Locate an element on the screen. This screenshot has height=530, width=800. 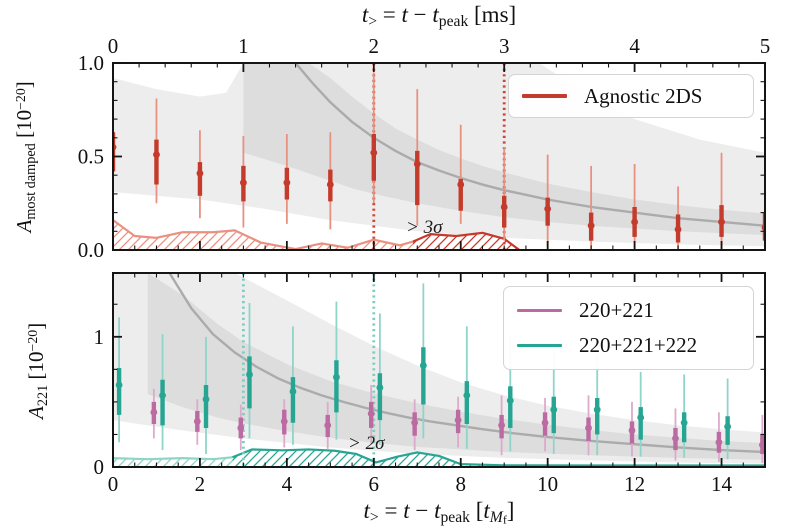
legend-bottom-panel: 220+221 220+221+222 is located at coordinates (628, 328).